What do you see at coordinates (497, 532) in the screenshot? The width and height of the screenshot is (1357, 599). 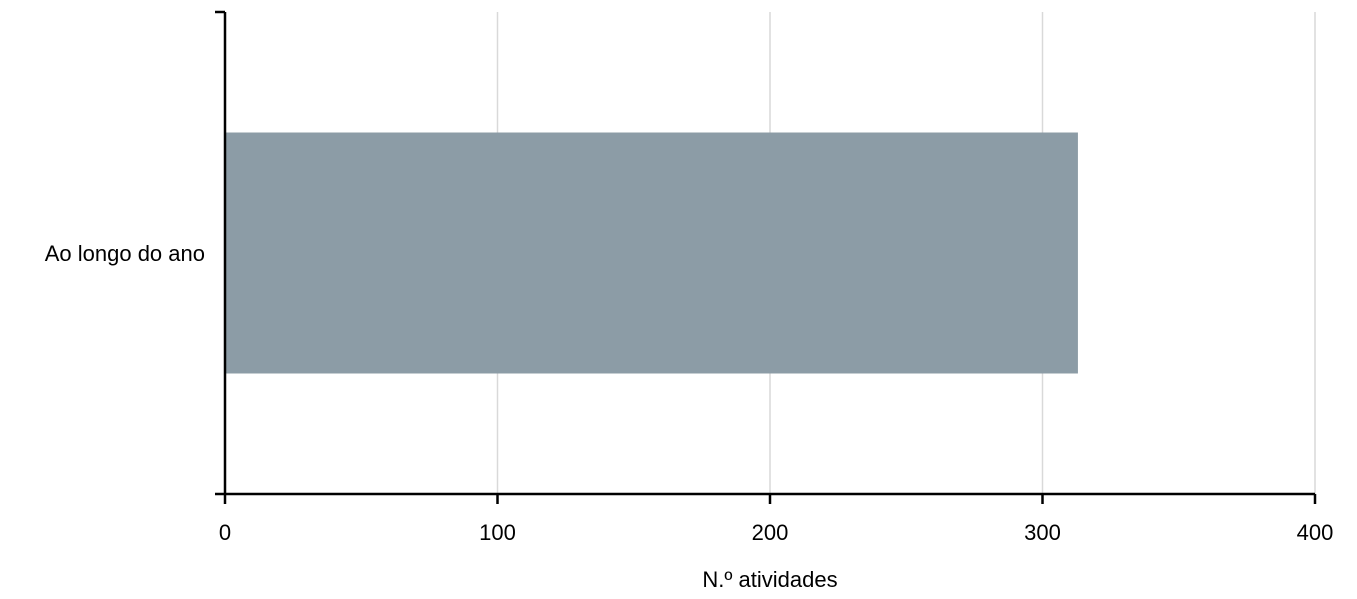 I see `x-tick-label-100: 100` at bounding box center [497, 532].